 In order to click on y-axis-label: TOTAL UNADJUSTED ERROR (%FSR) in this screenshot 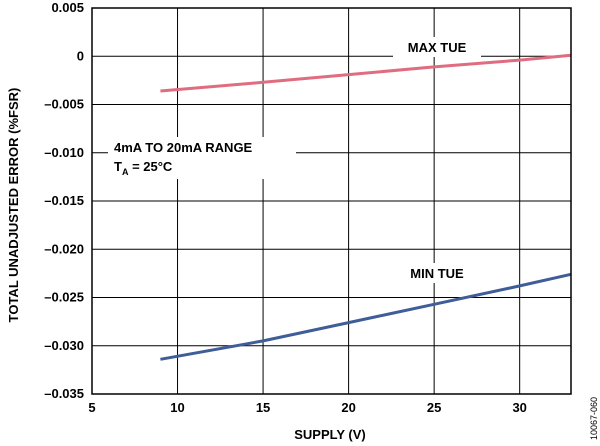, I will do `click(13, 205)`.